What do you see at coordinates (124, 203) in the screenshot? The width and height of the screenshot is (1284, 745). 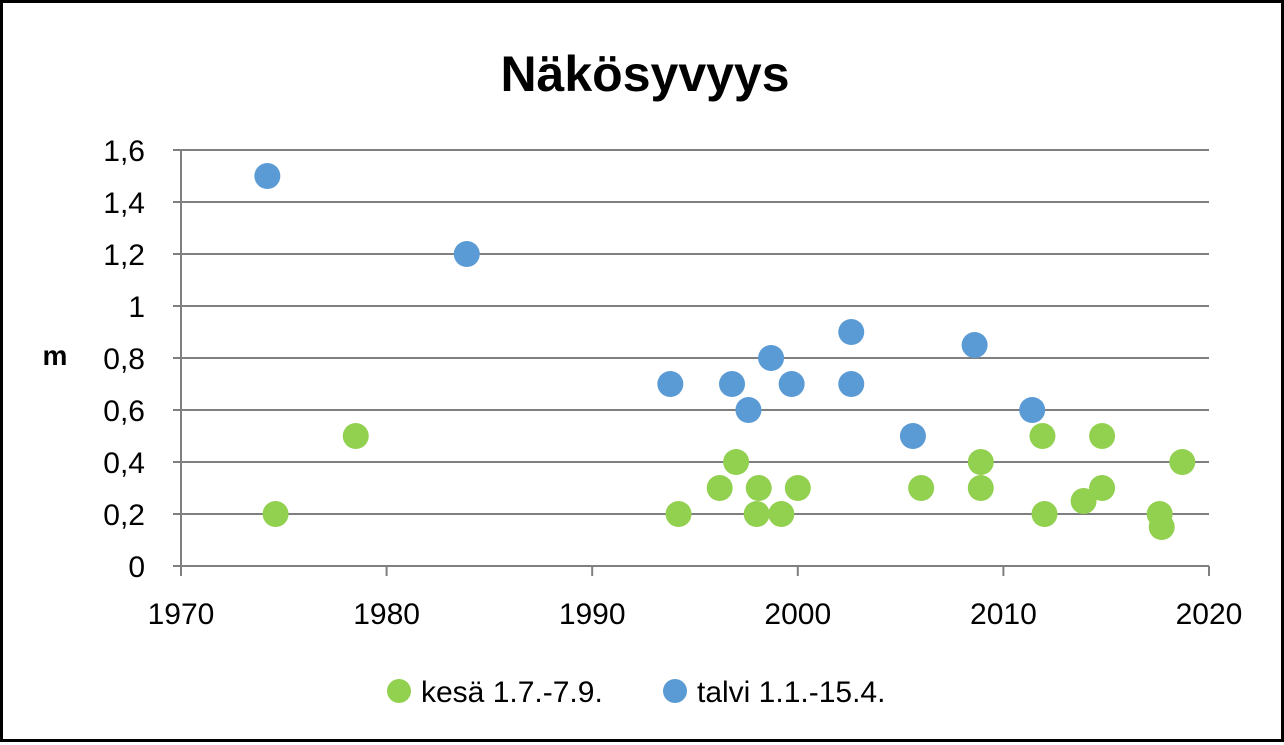 I see `y-tick-label: 1,4` at bounding box center [124, 203].